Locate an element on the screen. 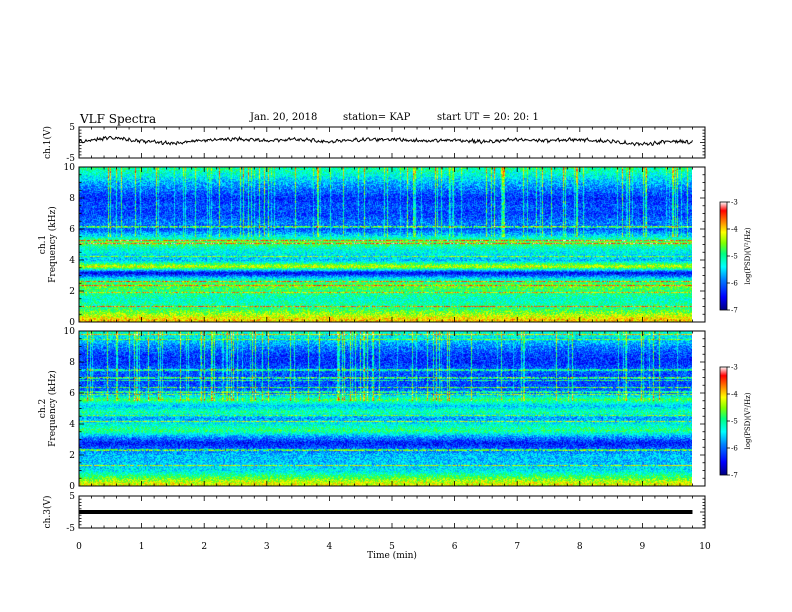  colorbar-ch2-label: log(PSD)(V²/Hz) is located at coordinates (748, 420).